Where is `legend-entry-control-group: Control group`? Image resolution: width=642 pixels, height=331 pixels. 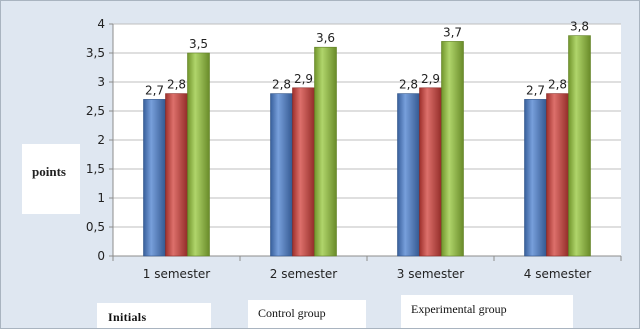
legend-entry-control-group: Control group is located at coordinates (307, 314).